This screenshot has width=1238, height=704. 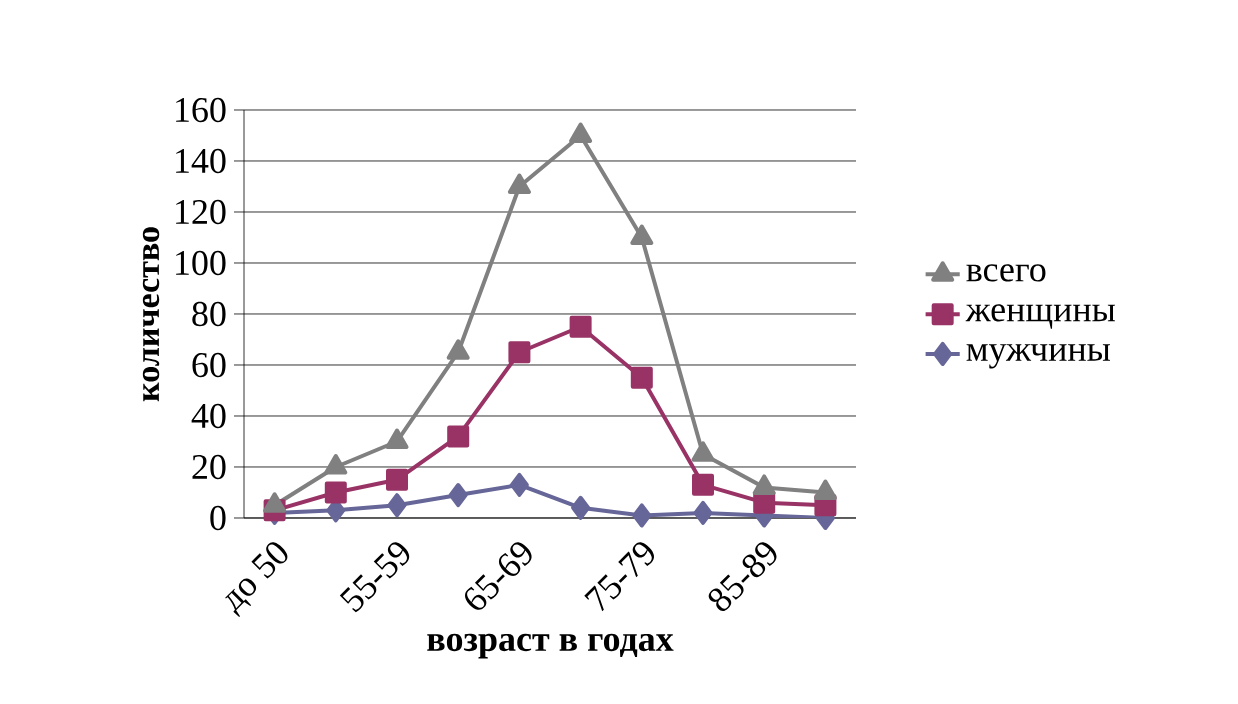 I want to click on y-tick-label: 80, so click(x=209, y=314).